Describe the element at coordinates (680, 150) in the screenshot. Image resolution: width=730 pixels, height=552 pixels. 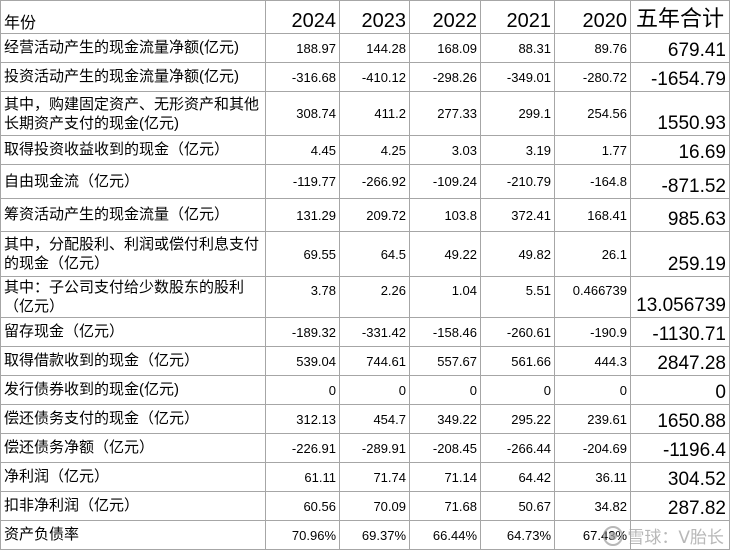
I see `total-cell: 16.69` at that location.